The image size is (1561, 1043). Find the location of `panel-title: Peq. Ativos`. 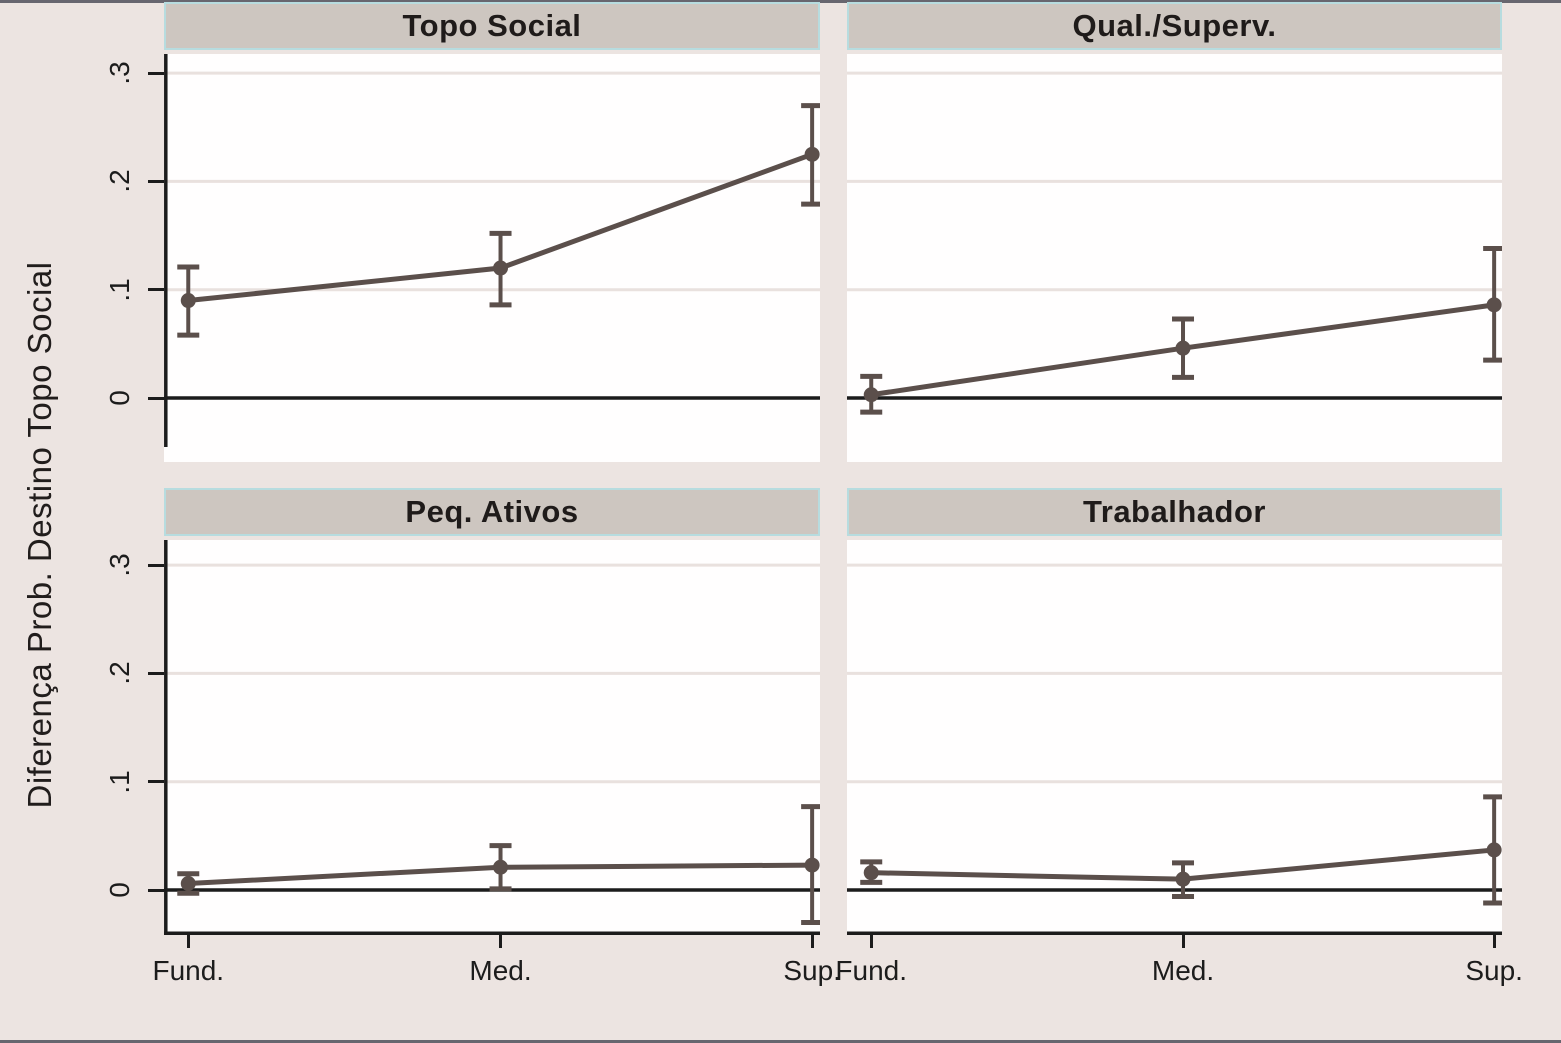

panel-title: Peq. Ativos is located at coordinates (492, 511).